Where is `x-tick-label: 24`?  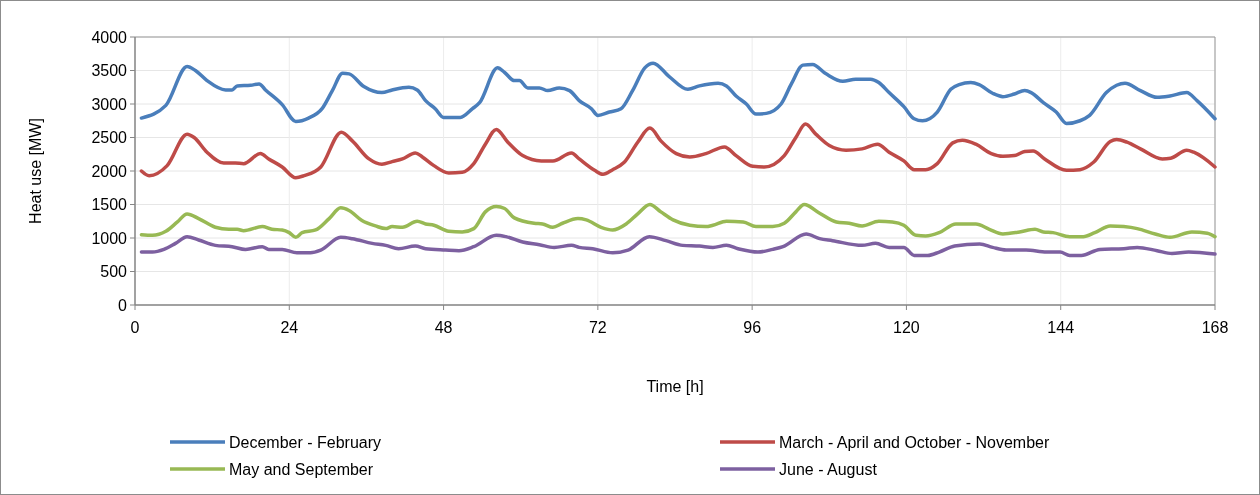 x-tick-label: 24 is located at coordinates (289, 327).